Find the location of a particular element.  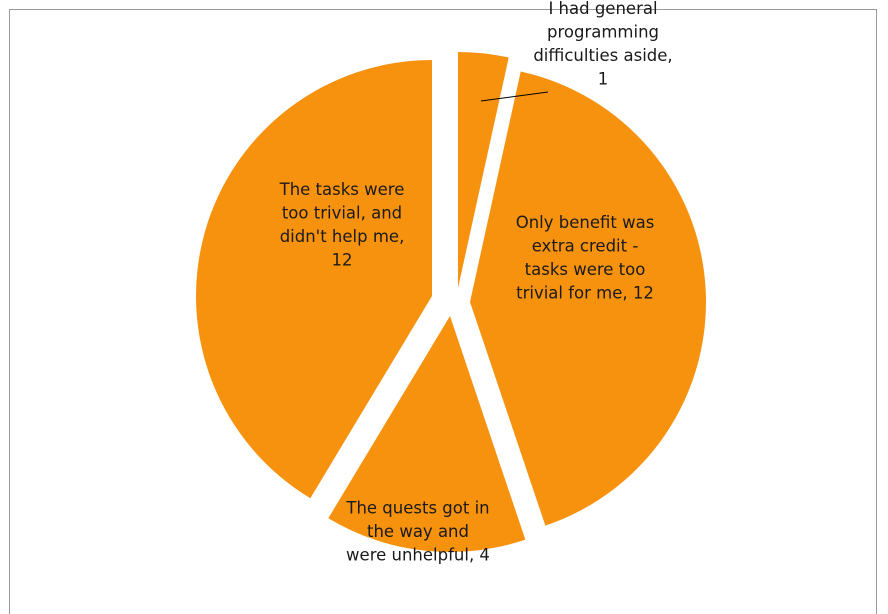

label-line: The tasks were is located at coordinates (342, 189).